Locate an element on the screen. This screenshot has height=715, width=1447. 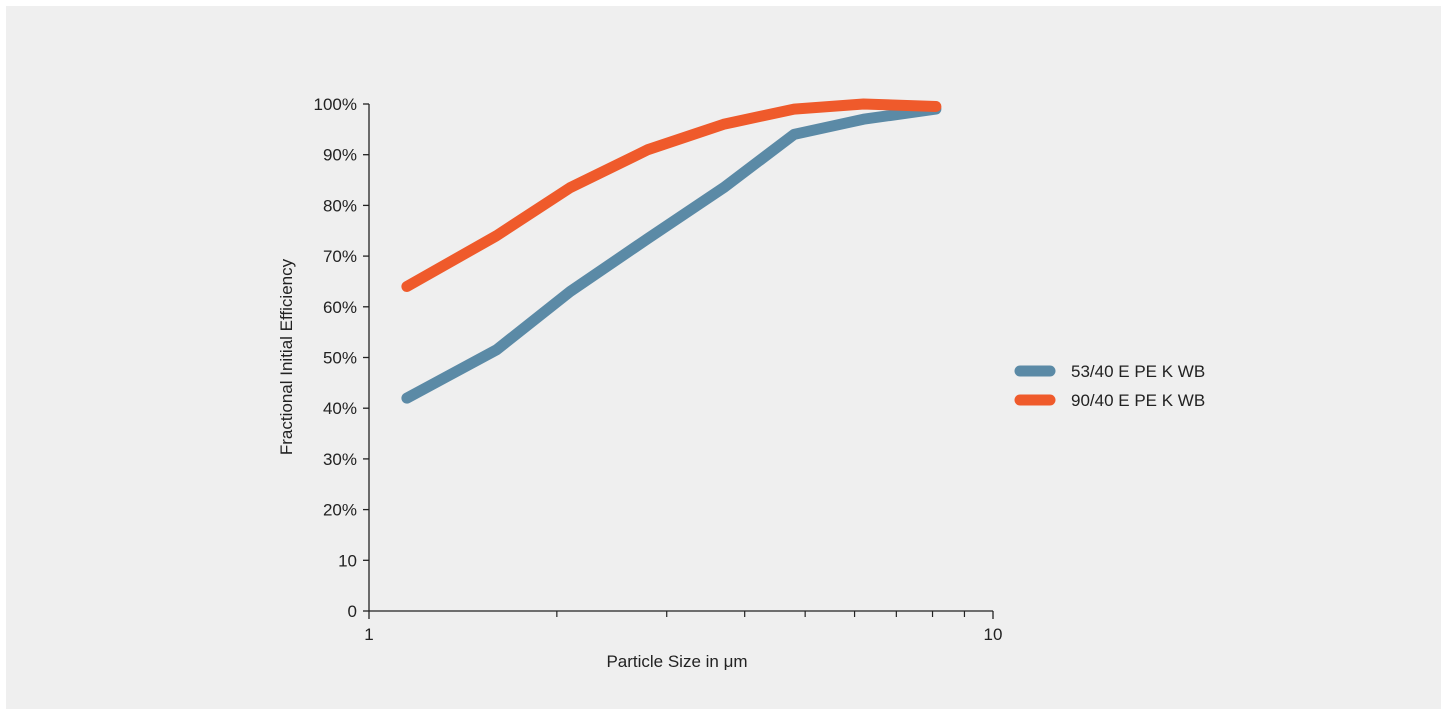
x-tick-label: 10 is located at coordinates (993, 634).